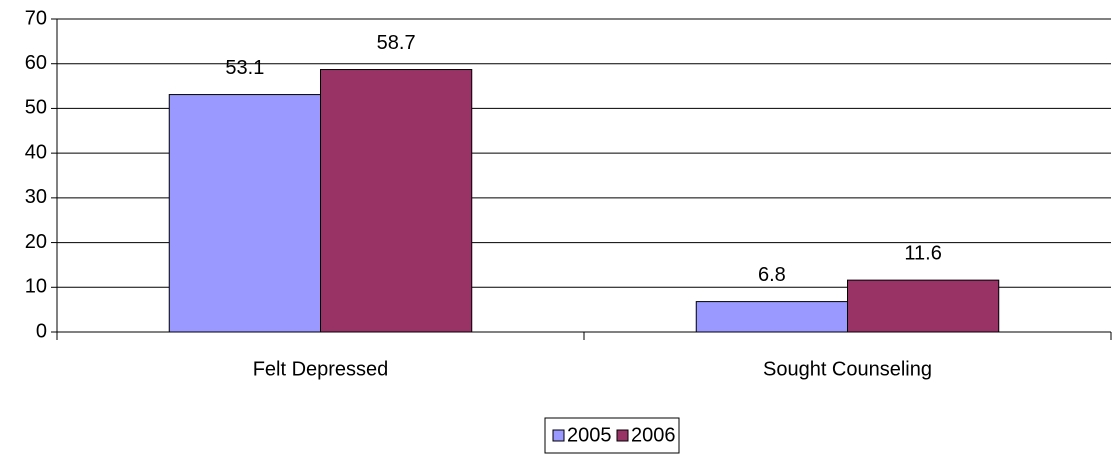 The image size is (1112, 459). Describe the element at coordinates (653, 435) in the screenshot. I see `legend-label: 2006` at that location.